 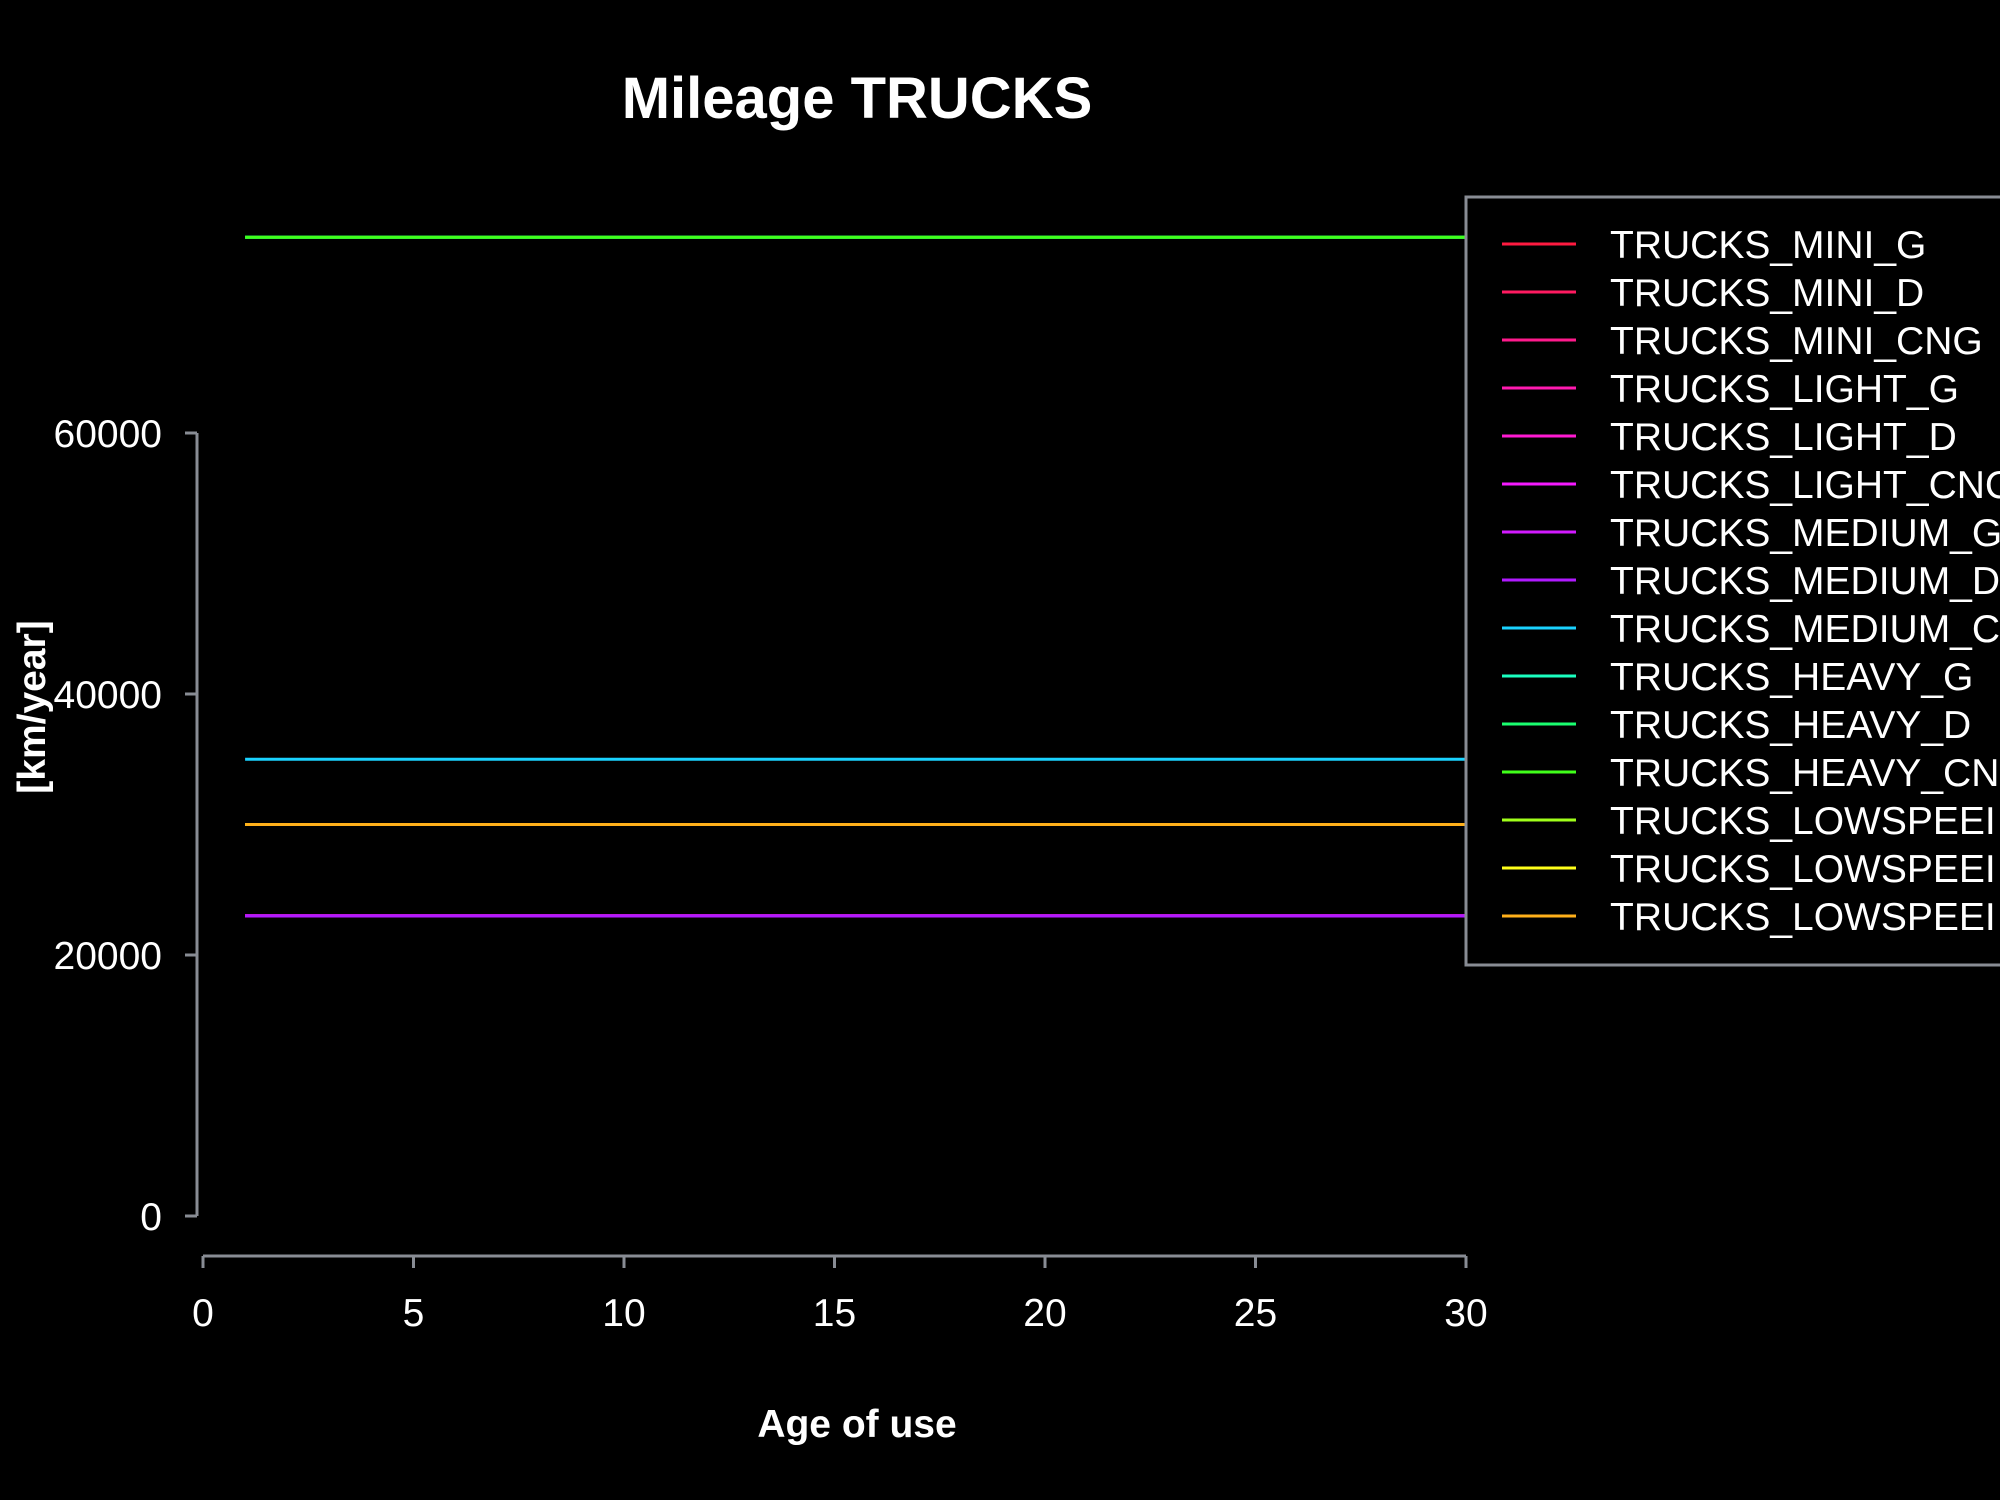 I want to click on x-tick-label: 10, so click(x=623, y=1313).